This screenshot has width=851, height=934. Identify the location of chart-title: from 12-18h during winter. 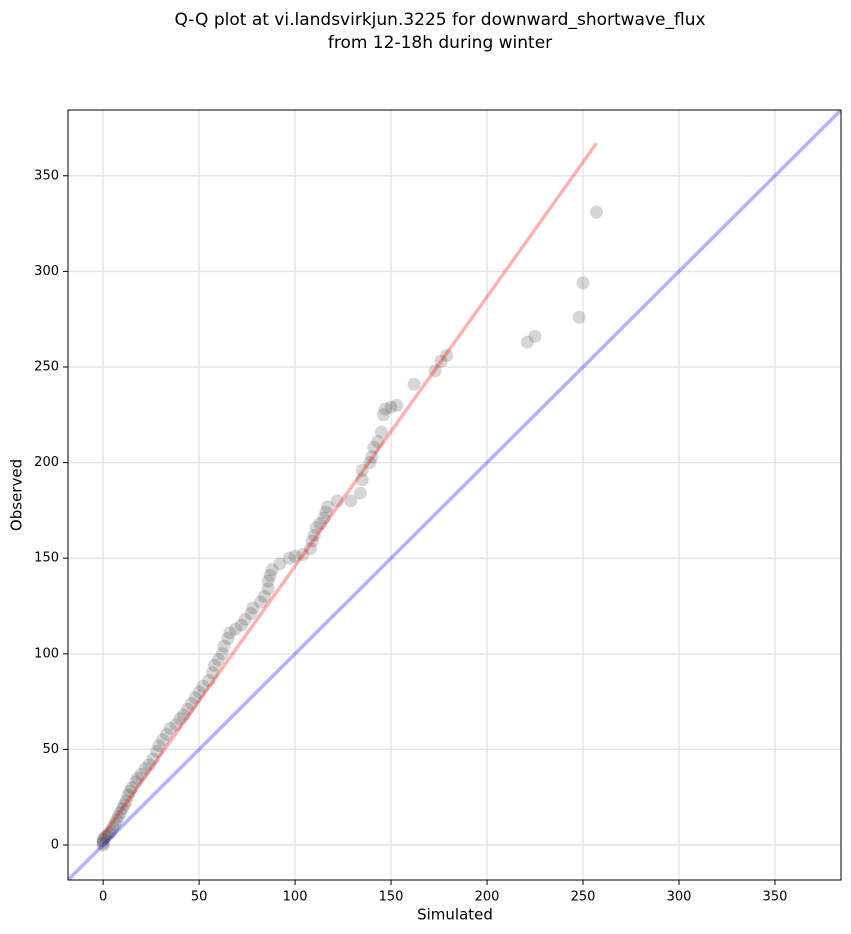
(440, 43).